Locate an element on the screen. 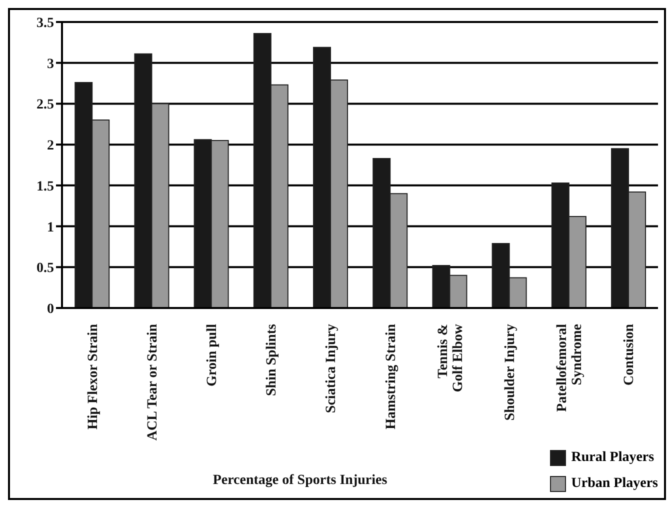 This screenshot has height=506, width=672. x-tick-label: Tennis & Golf Elbow is located at coordinates (451, 357).